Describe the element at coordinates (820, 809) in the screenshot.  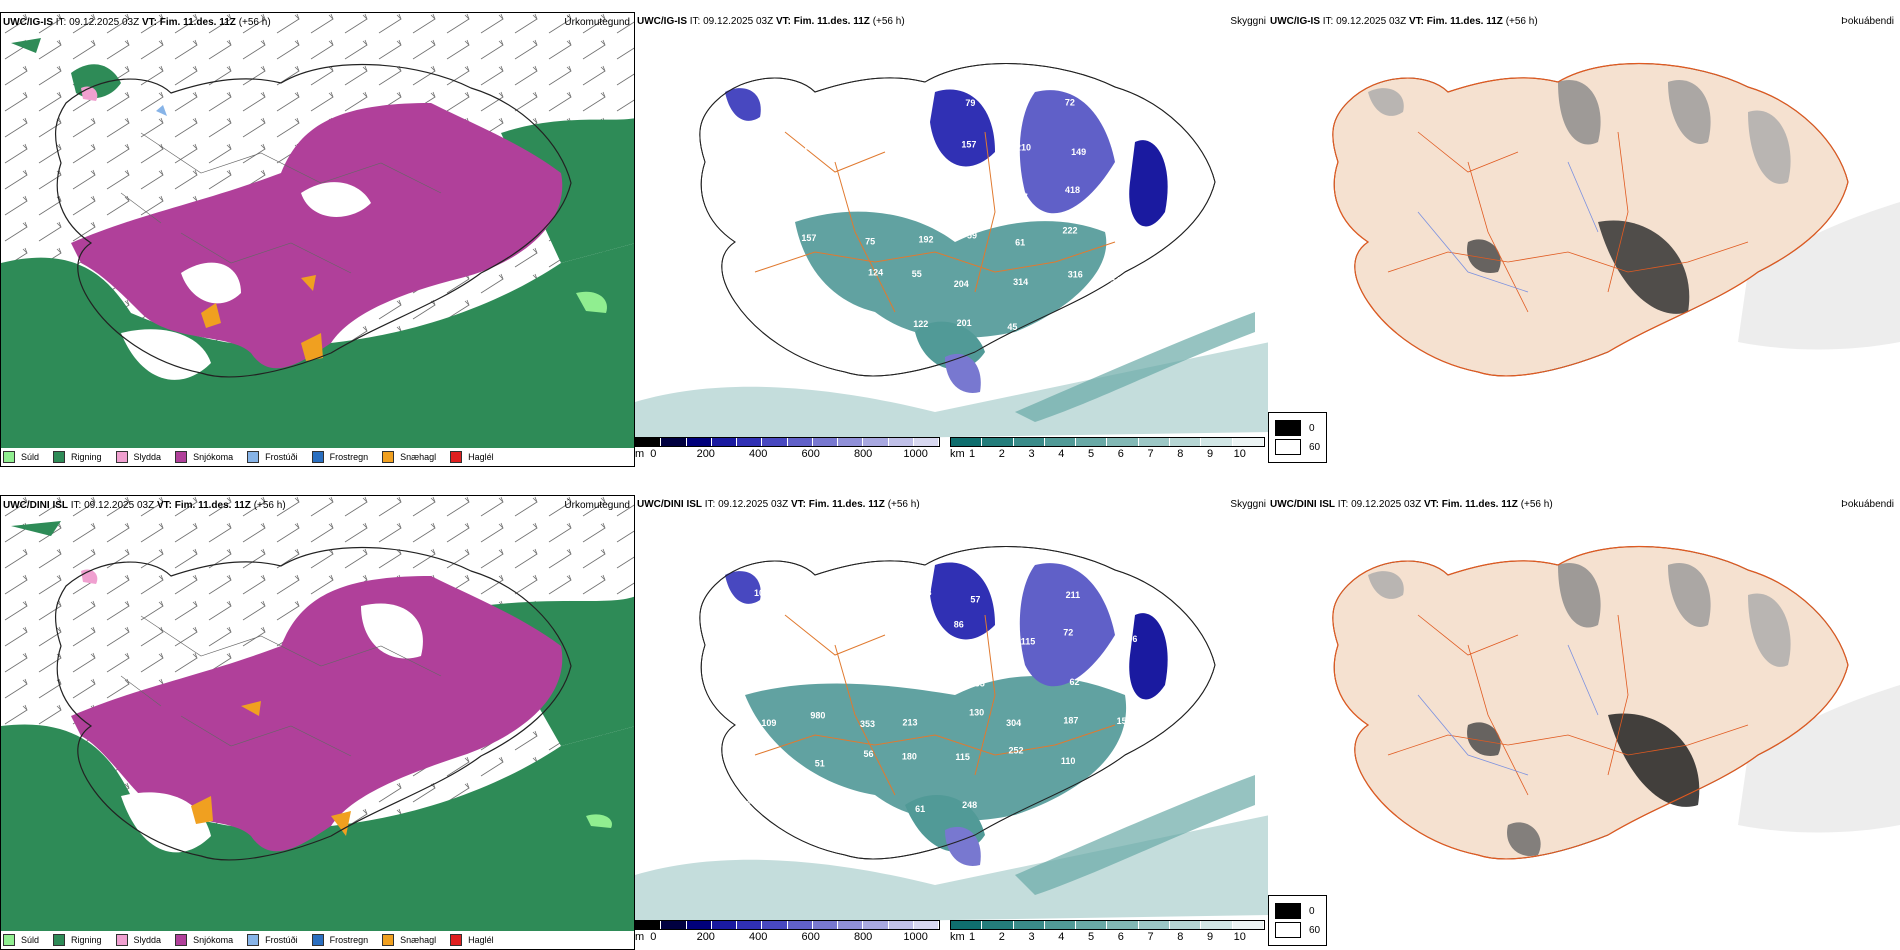
I see `cloud-base-label: 34` at that location.